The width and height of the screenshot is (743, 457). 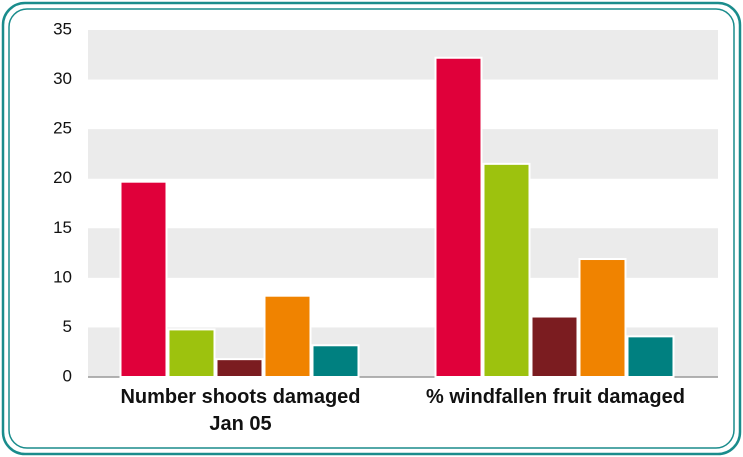 What do you see at coordinates (555, 397) in the screenshot?
I see `x-tick-label: % windfallen fruit damaged` at bounding box center [555, 397].